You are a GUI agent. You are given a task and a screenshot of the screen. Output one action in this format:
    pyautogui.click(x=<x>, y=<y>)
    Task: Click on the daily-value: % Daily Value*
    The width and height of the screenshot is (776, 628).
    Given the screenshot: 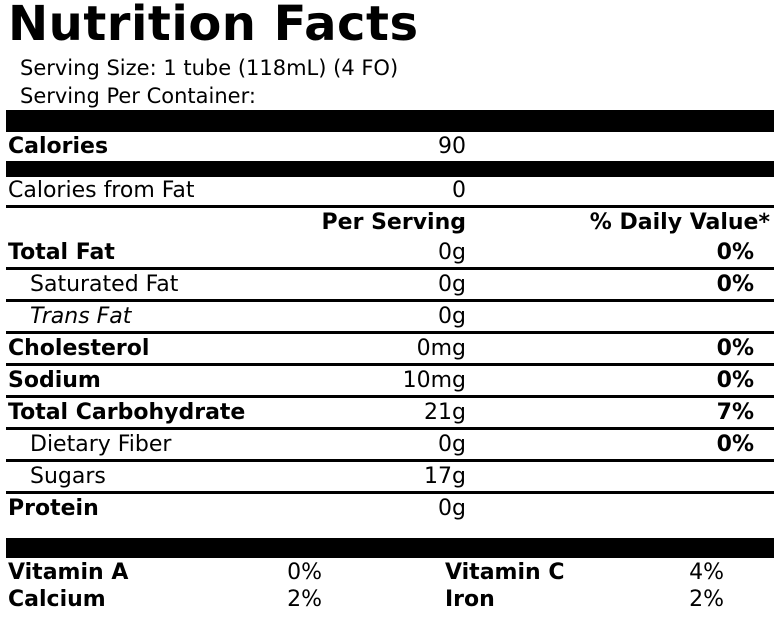 What is the action you would take?
    pyautogui.click(x=679, y=222)
    